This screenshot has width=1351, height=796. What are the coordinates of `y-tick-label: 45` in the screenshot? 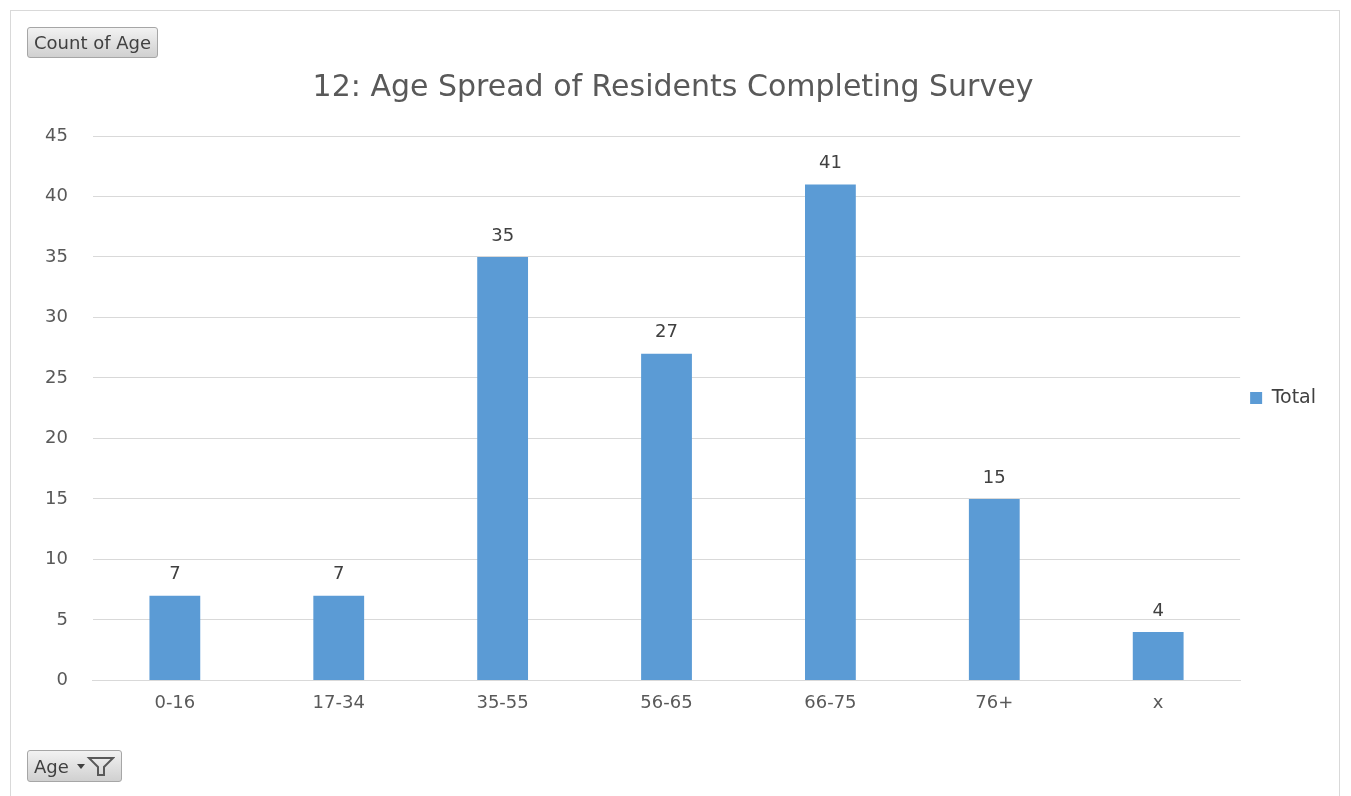 It's located at (56, 134).